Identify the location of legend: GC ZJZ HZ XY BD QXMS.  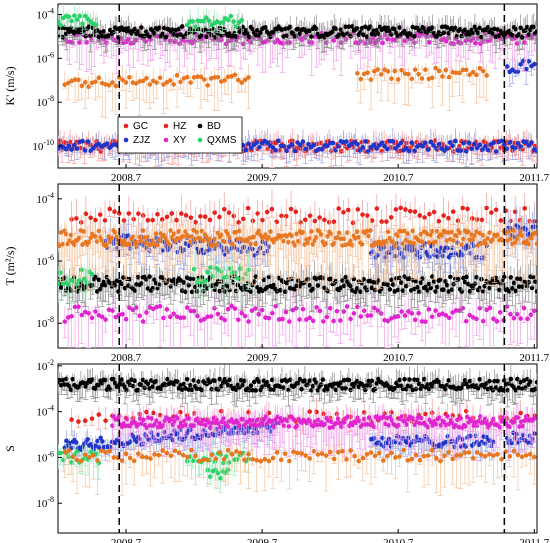
(180, 135).